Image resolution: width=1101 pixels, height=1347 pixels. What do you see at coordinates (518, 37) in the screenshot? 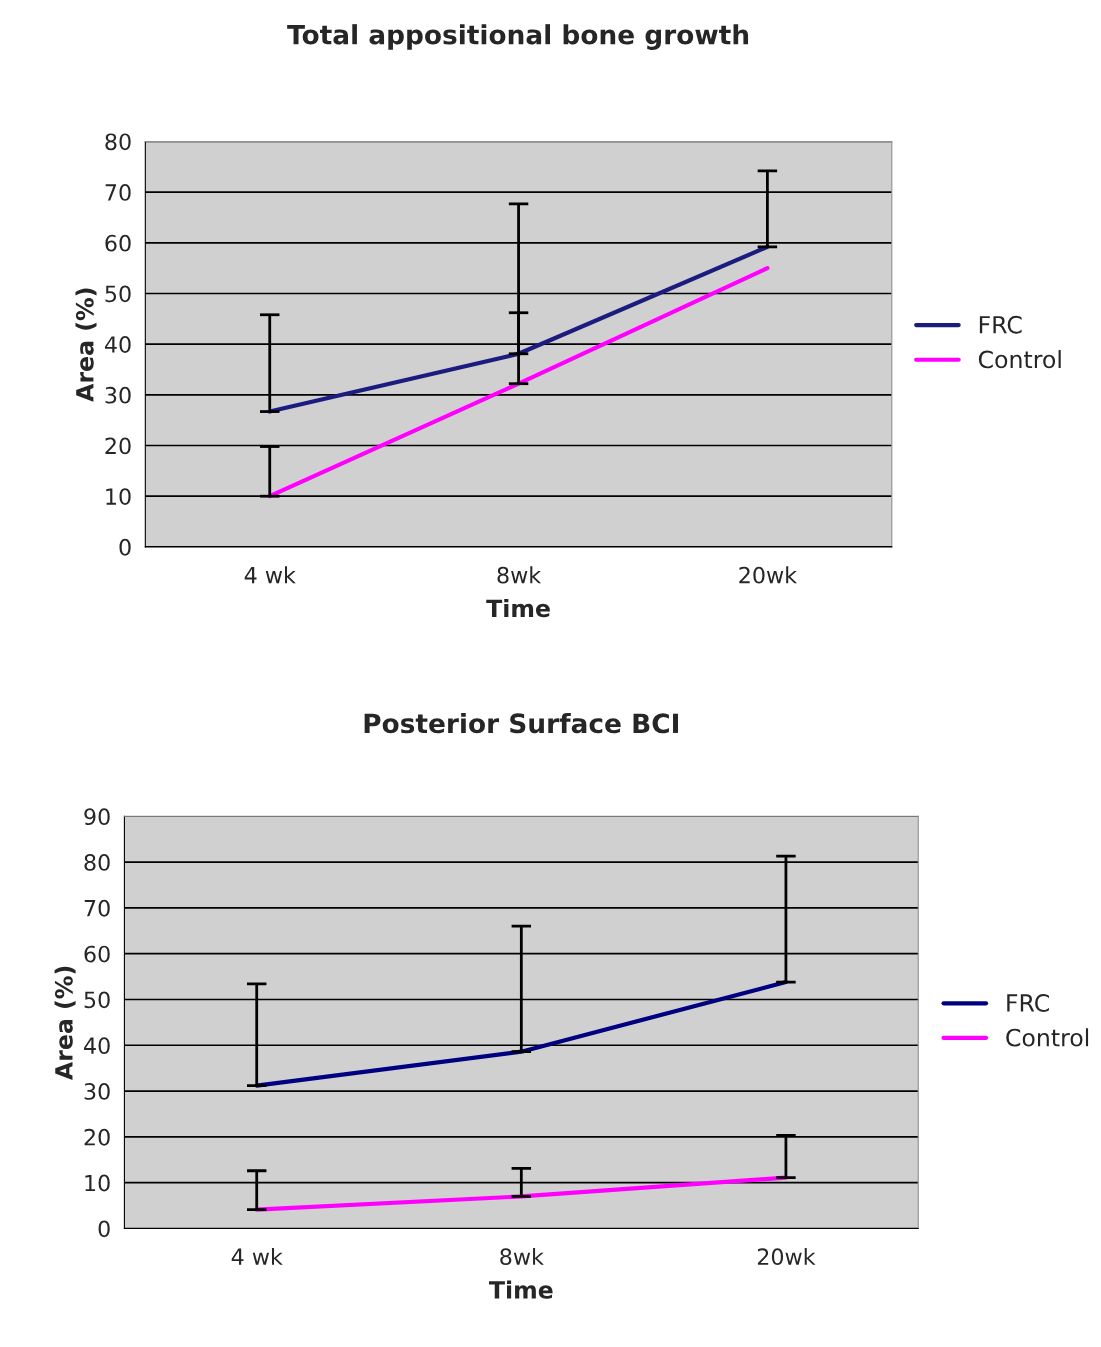
I see `chart-title: Total appositional bone growth` at bounding box center [518, 37].